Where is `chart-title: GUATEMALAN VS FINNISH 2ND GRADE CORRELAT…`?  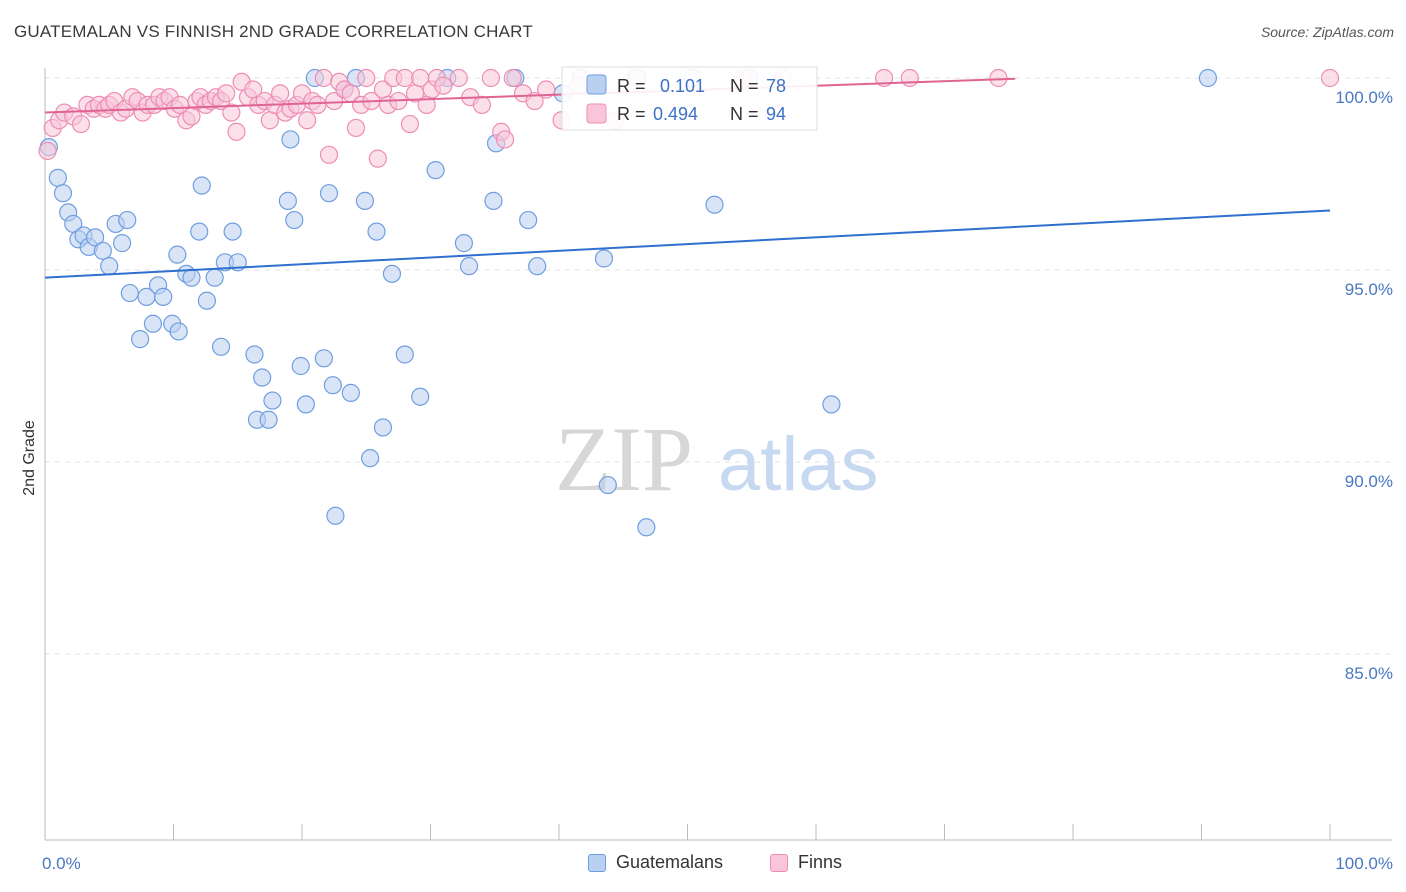 chart-title: GUATEMALAN VS FINNISH 2ND GRADE CORRELAT… is located at coordinates (273, 31).